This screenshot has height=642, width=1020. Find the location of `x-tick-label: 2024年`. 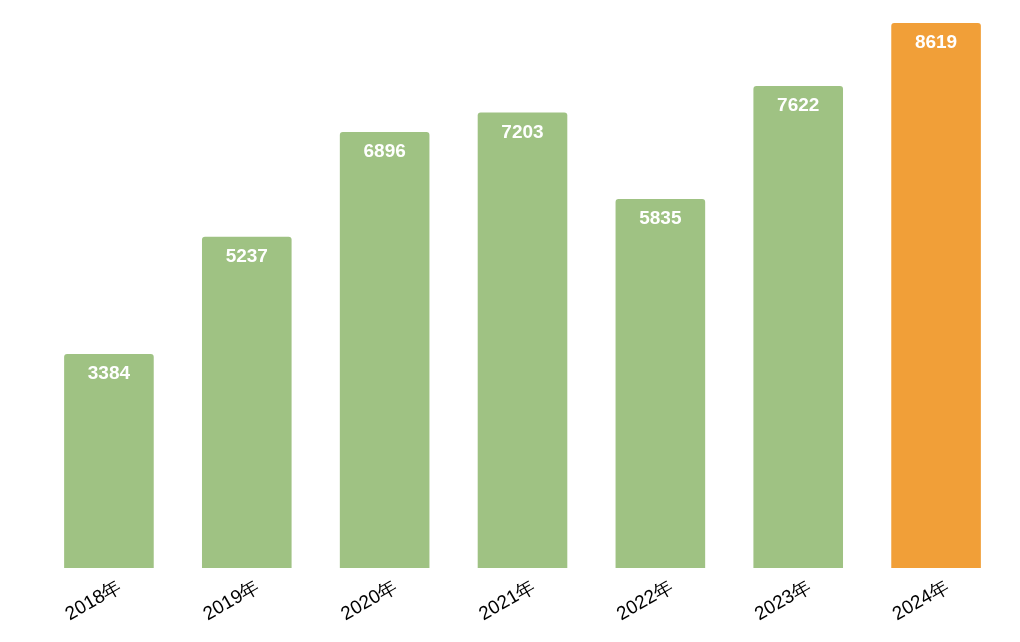

x-tick-label: 2024年 is located at coordinates (920, 600).